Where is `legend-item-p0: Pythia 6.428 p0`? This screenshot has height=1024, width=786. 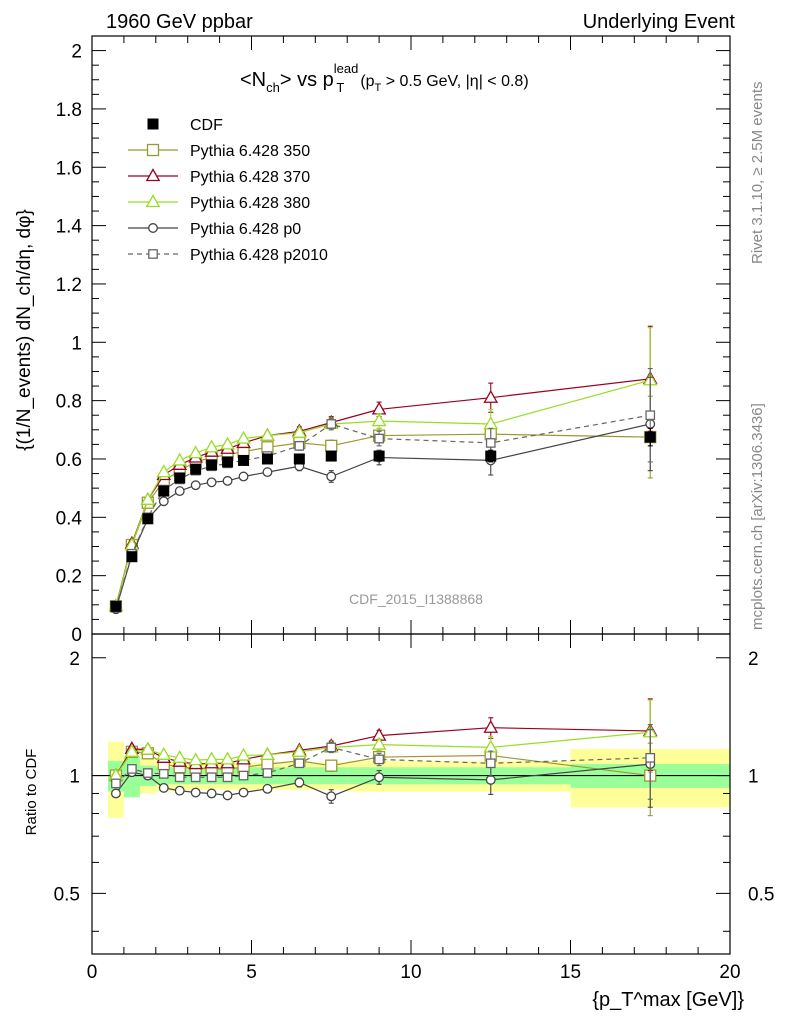
legend-item-p0: Pythia 6.428 p0 is located at coordinates (214, 229).